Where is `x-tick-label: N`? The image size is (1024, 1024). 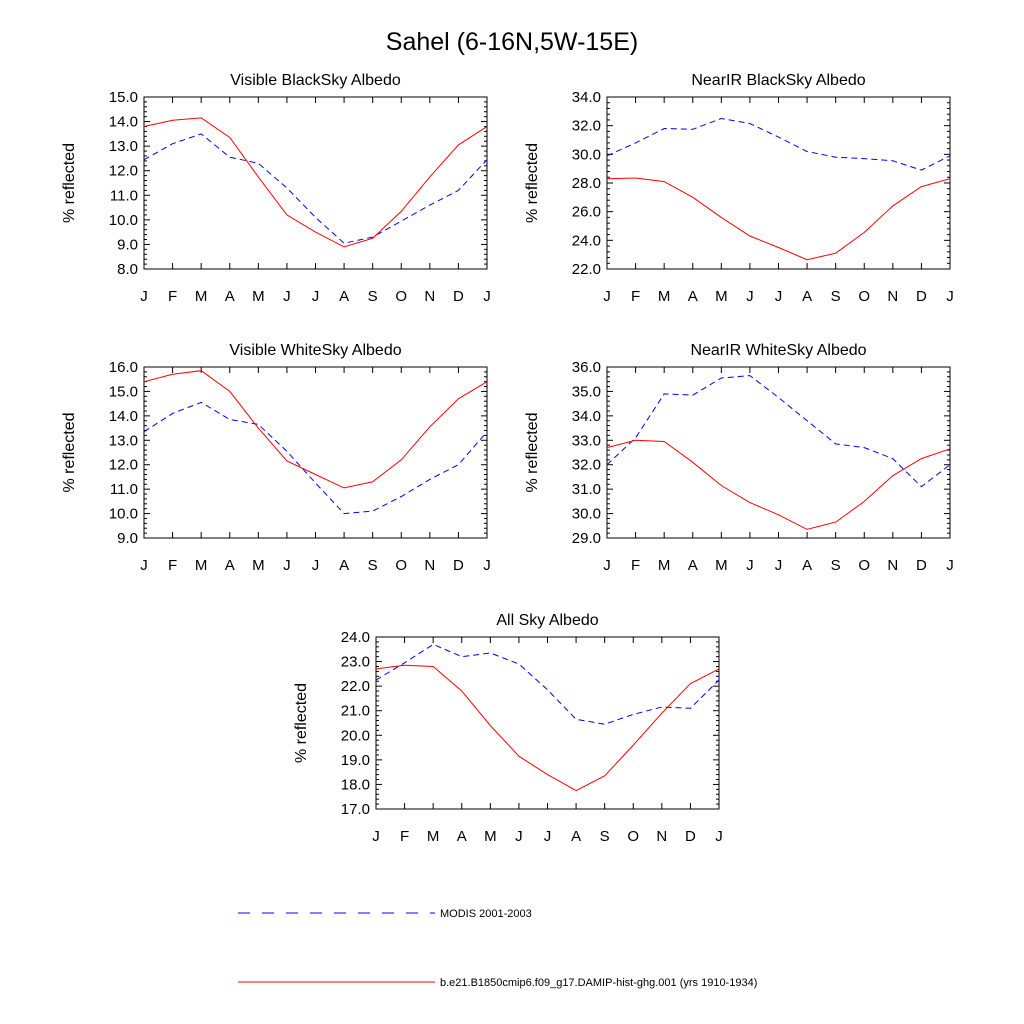 x-tick-label: N is located at coordinates (892, 565).